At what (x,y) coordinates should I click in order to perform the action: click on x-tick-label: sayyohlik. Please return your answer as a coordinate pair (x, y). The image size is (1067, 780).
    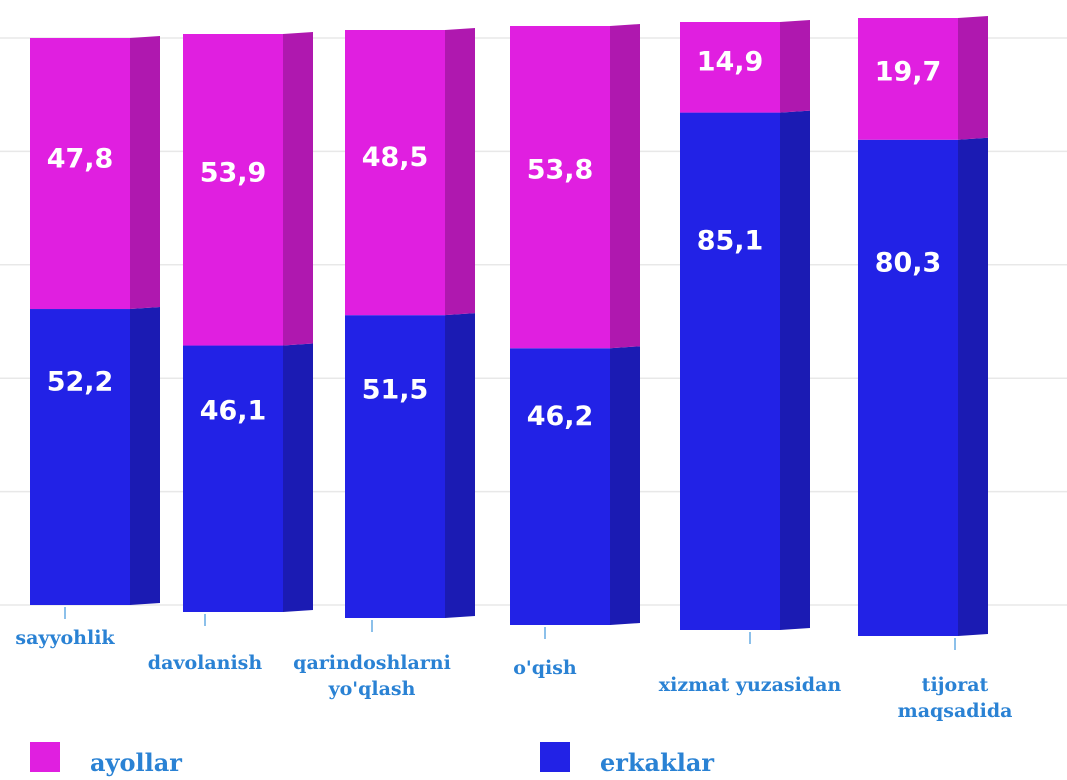
    Looking at the image, I should click on (65, 638).